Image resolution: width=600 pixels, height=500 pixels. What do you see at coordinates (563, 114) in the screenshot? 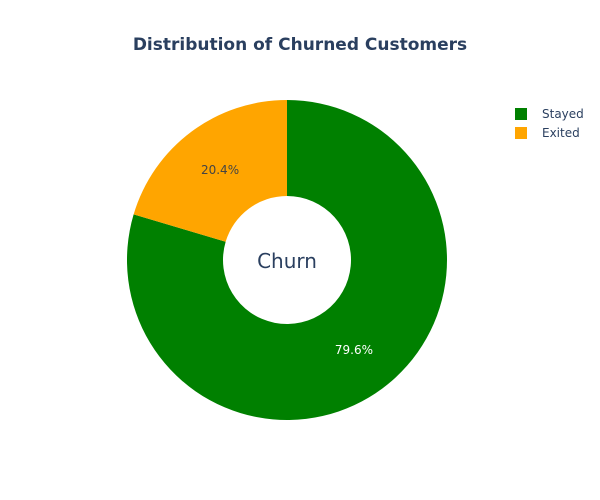
I see `legend-label-stayed: Stayed` at bounding box center [563, 114].